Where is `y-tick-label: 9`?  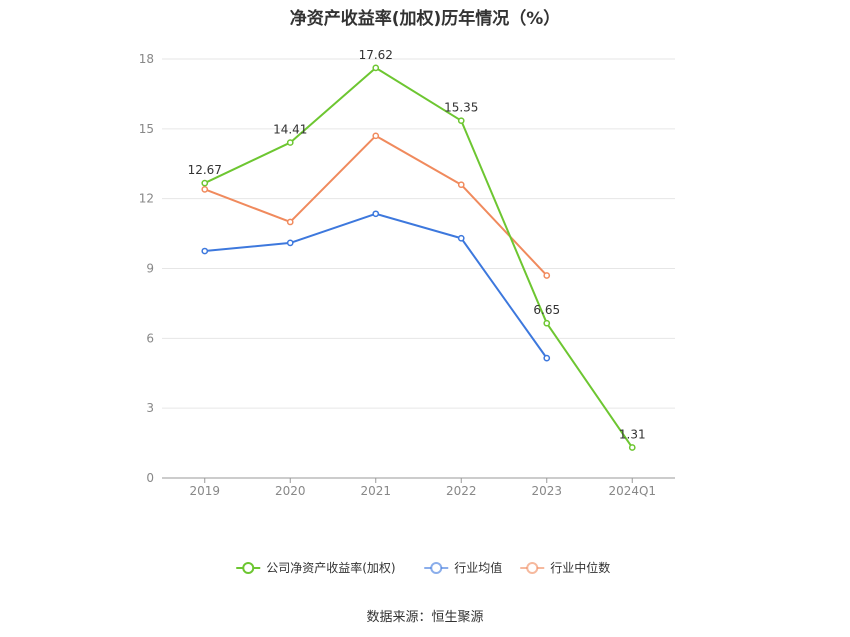
y-tick-label: 9 is located at coordinates (150, 269).